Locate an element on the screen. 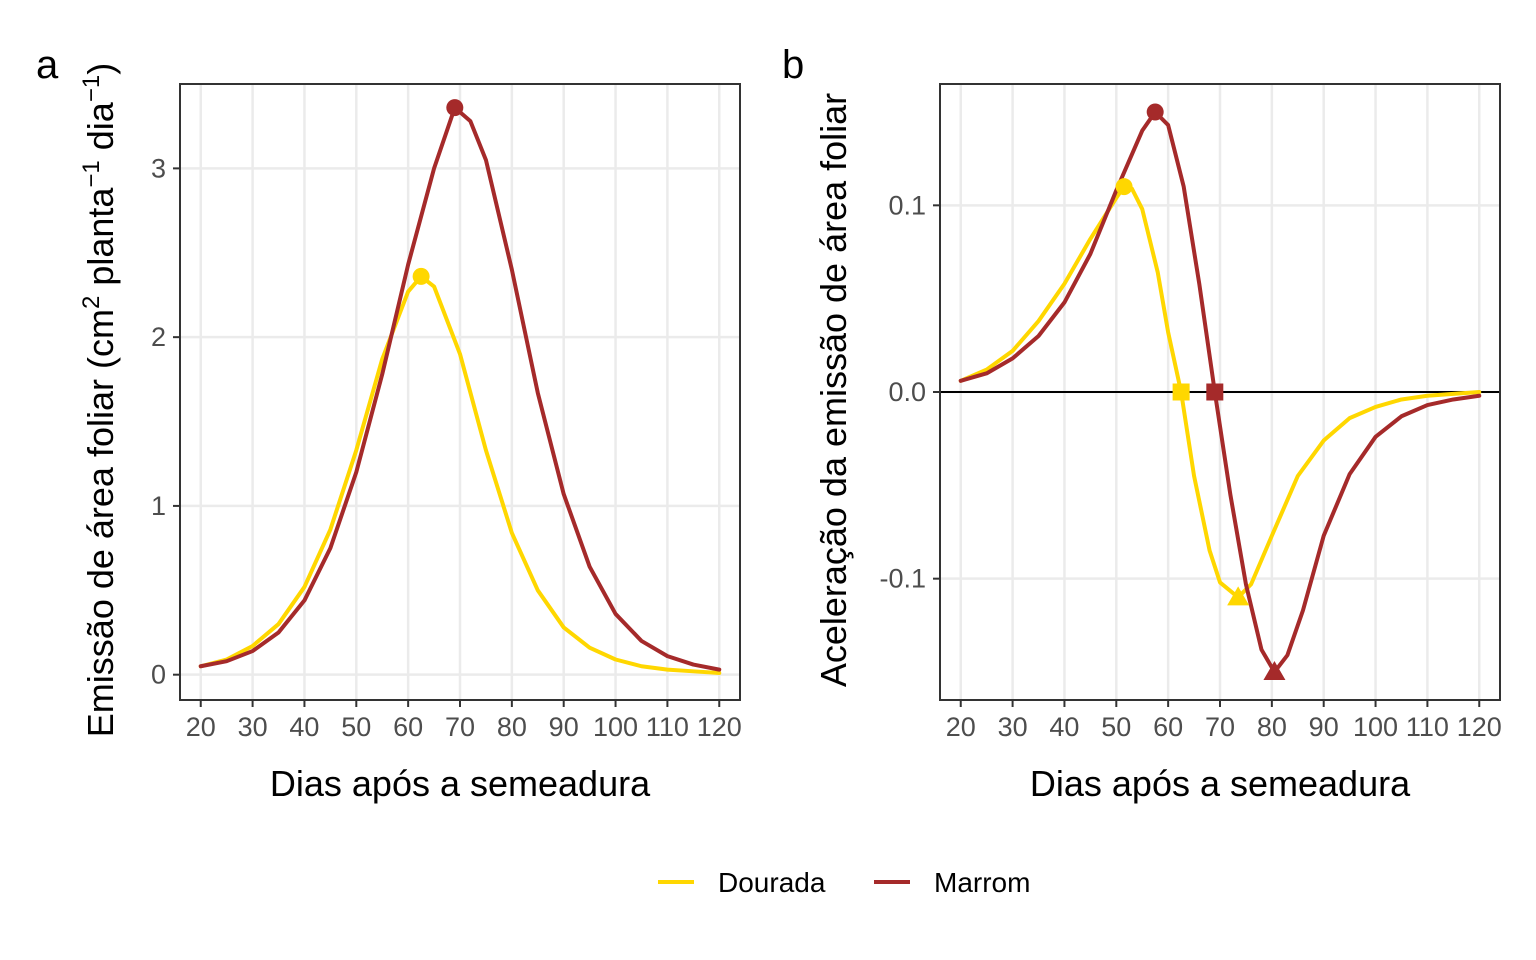 This screenshot has height=960, width=1536. legend-label-dourada: Dourada is located at coordinates (772, 882).